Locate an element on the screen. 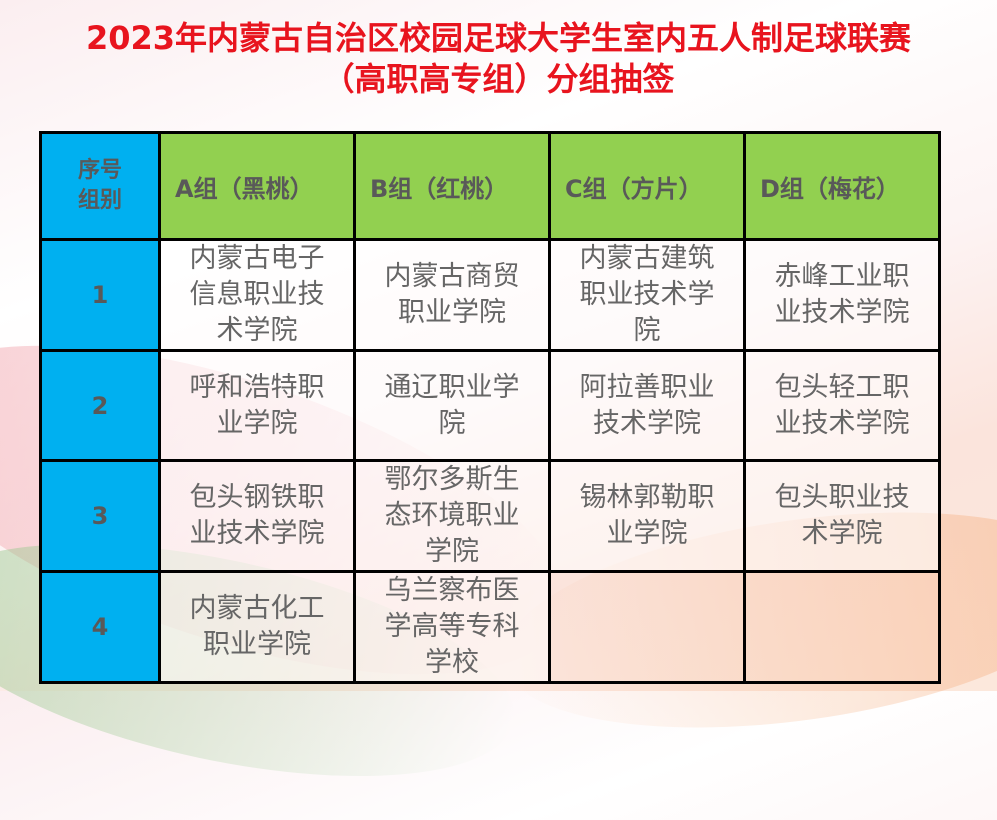 The image size is (997, 820). school-name: 鄂尔多斯生态环境职业学院 is located at coordinates (452, 515).